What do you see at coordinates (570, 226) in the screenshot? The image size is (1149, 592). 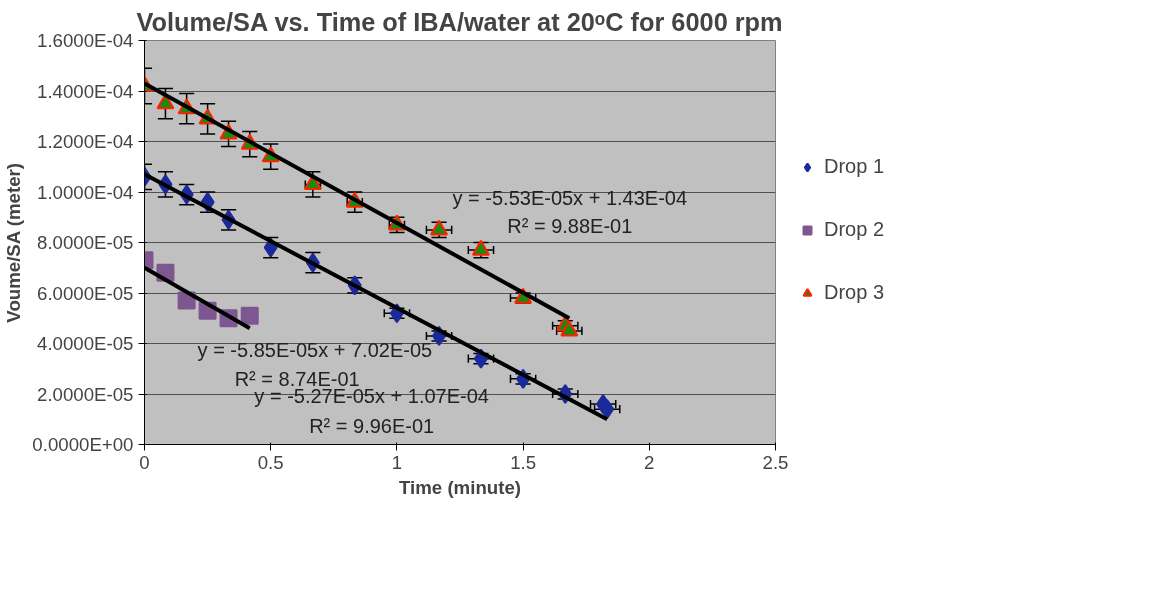 I see `annotation: R² = 9.88E-01` at bounding box center [570, 226].